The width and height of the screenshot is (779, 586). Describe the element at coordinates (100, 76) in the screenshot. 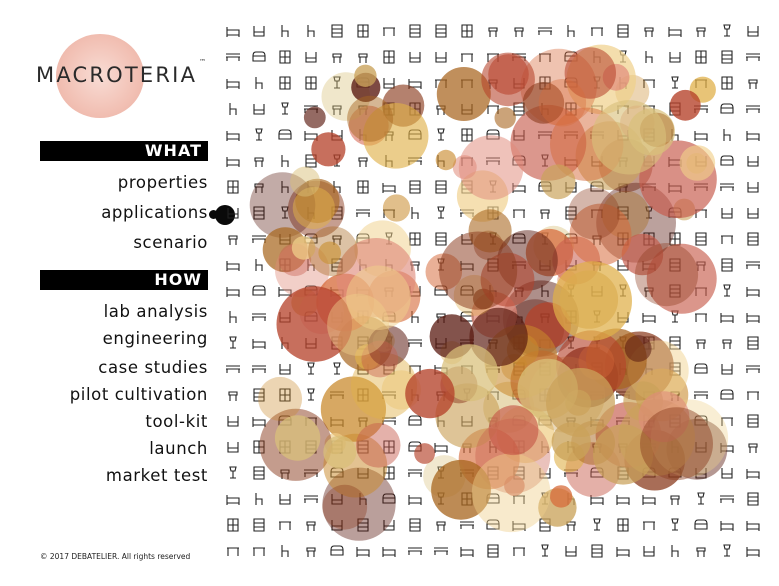

I see `logo-disc-icon` at that location.